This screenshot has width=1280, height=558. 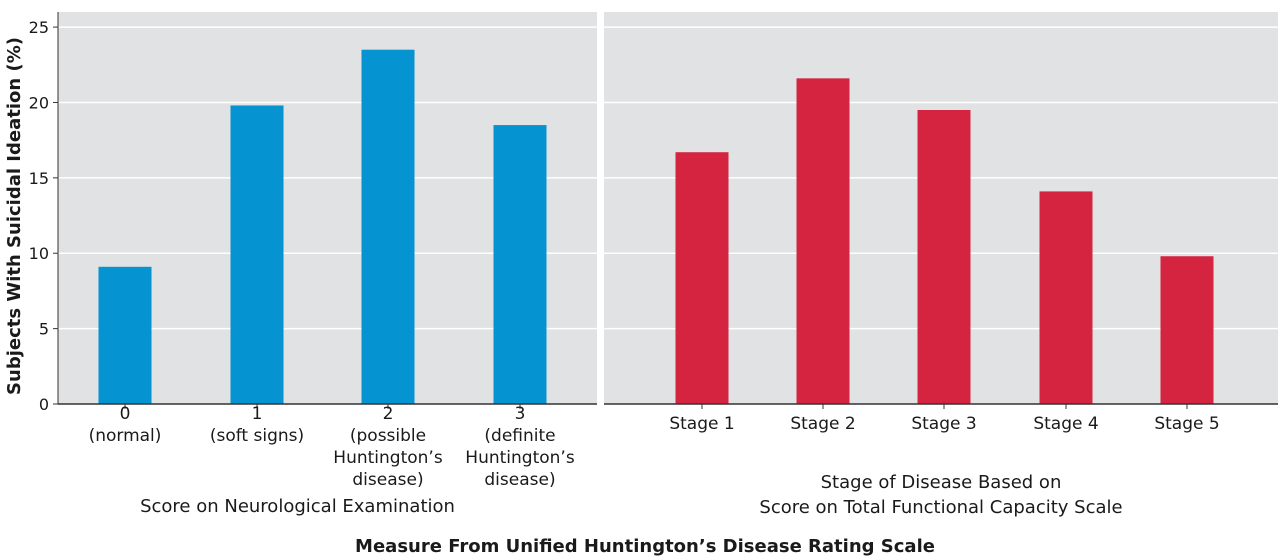 I want to click on left-category-label-line: (possible, so click(x=388, y=436).